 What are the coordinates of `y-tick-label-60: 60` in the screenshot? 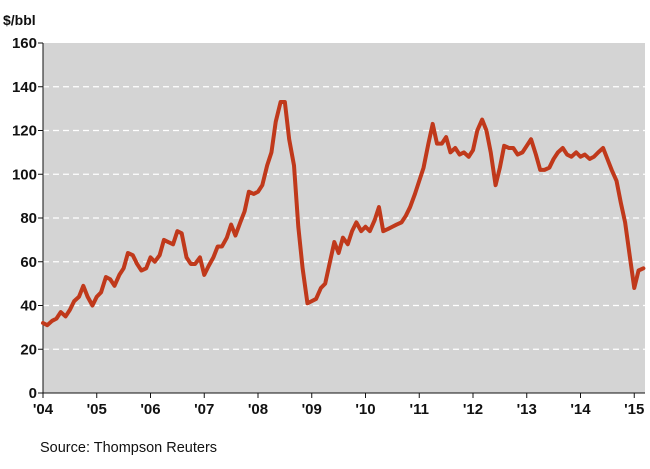 It's located at (28, 262).